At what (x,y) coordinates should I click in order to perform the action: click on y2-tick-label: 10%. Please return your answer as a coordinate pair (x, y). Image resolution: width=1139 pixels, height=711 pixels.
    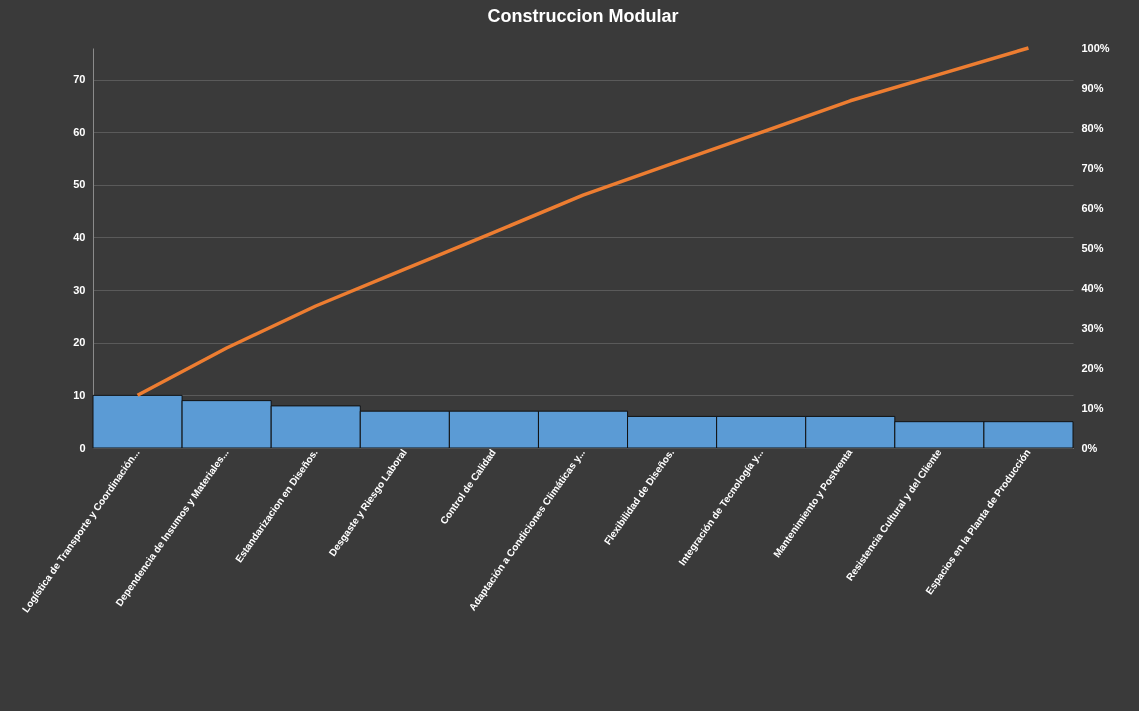
    Looking at the image, I should click on (1092, 407).